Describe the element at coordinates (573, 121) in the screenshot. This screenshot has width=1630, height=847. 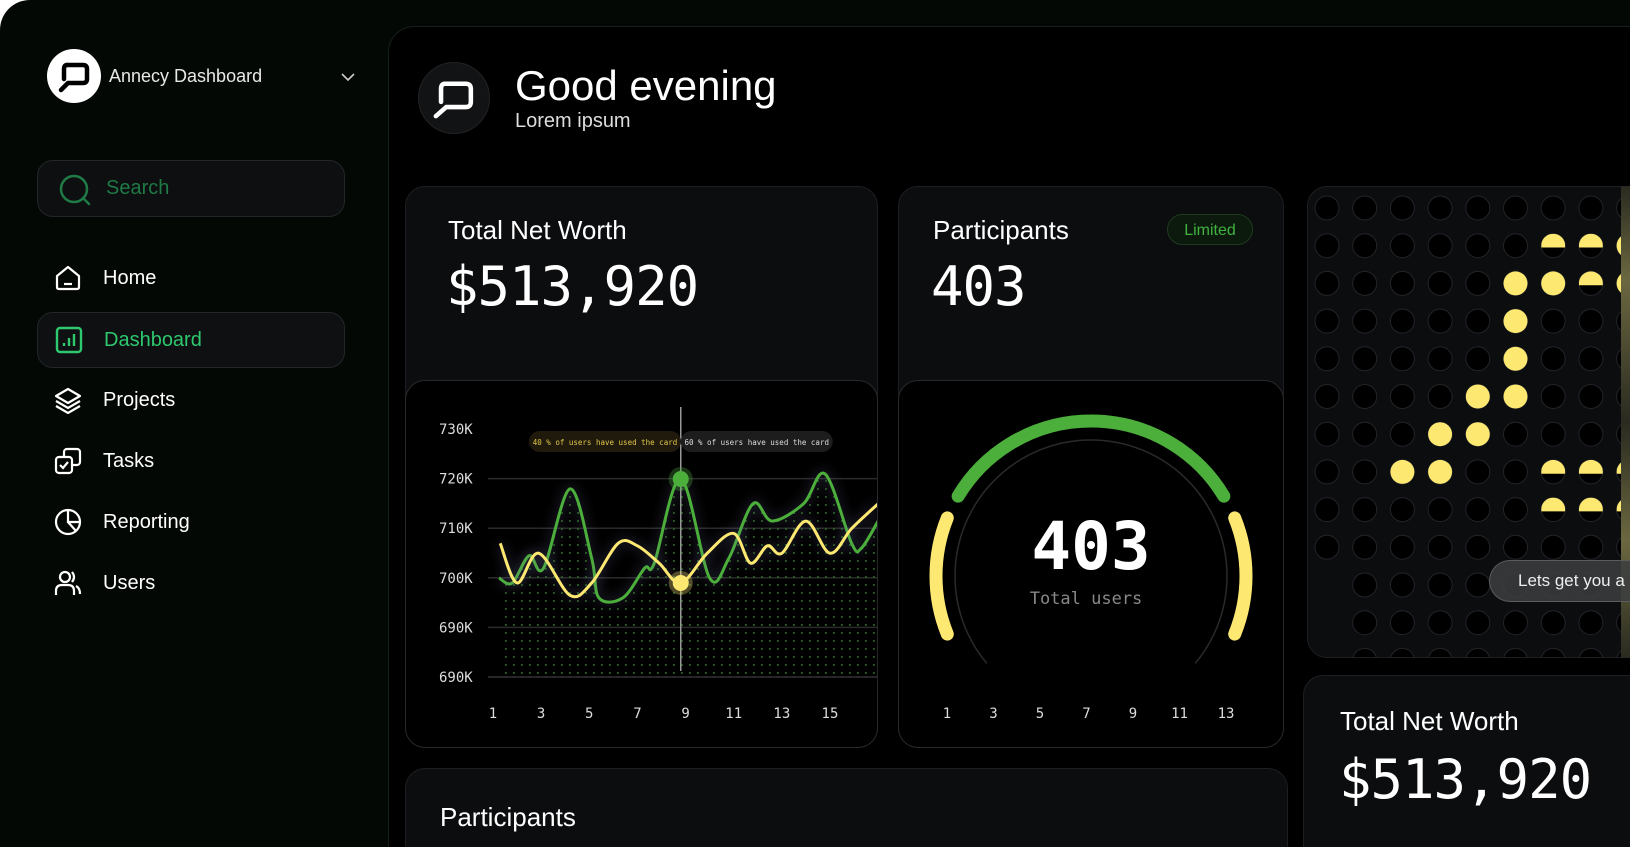
I see `page-subtitle: Lorem ipsum` at that location.